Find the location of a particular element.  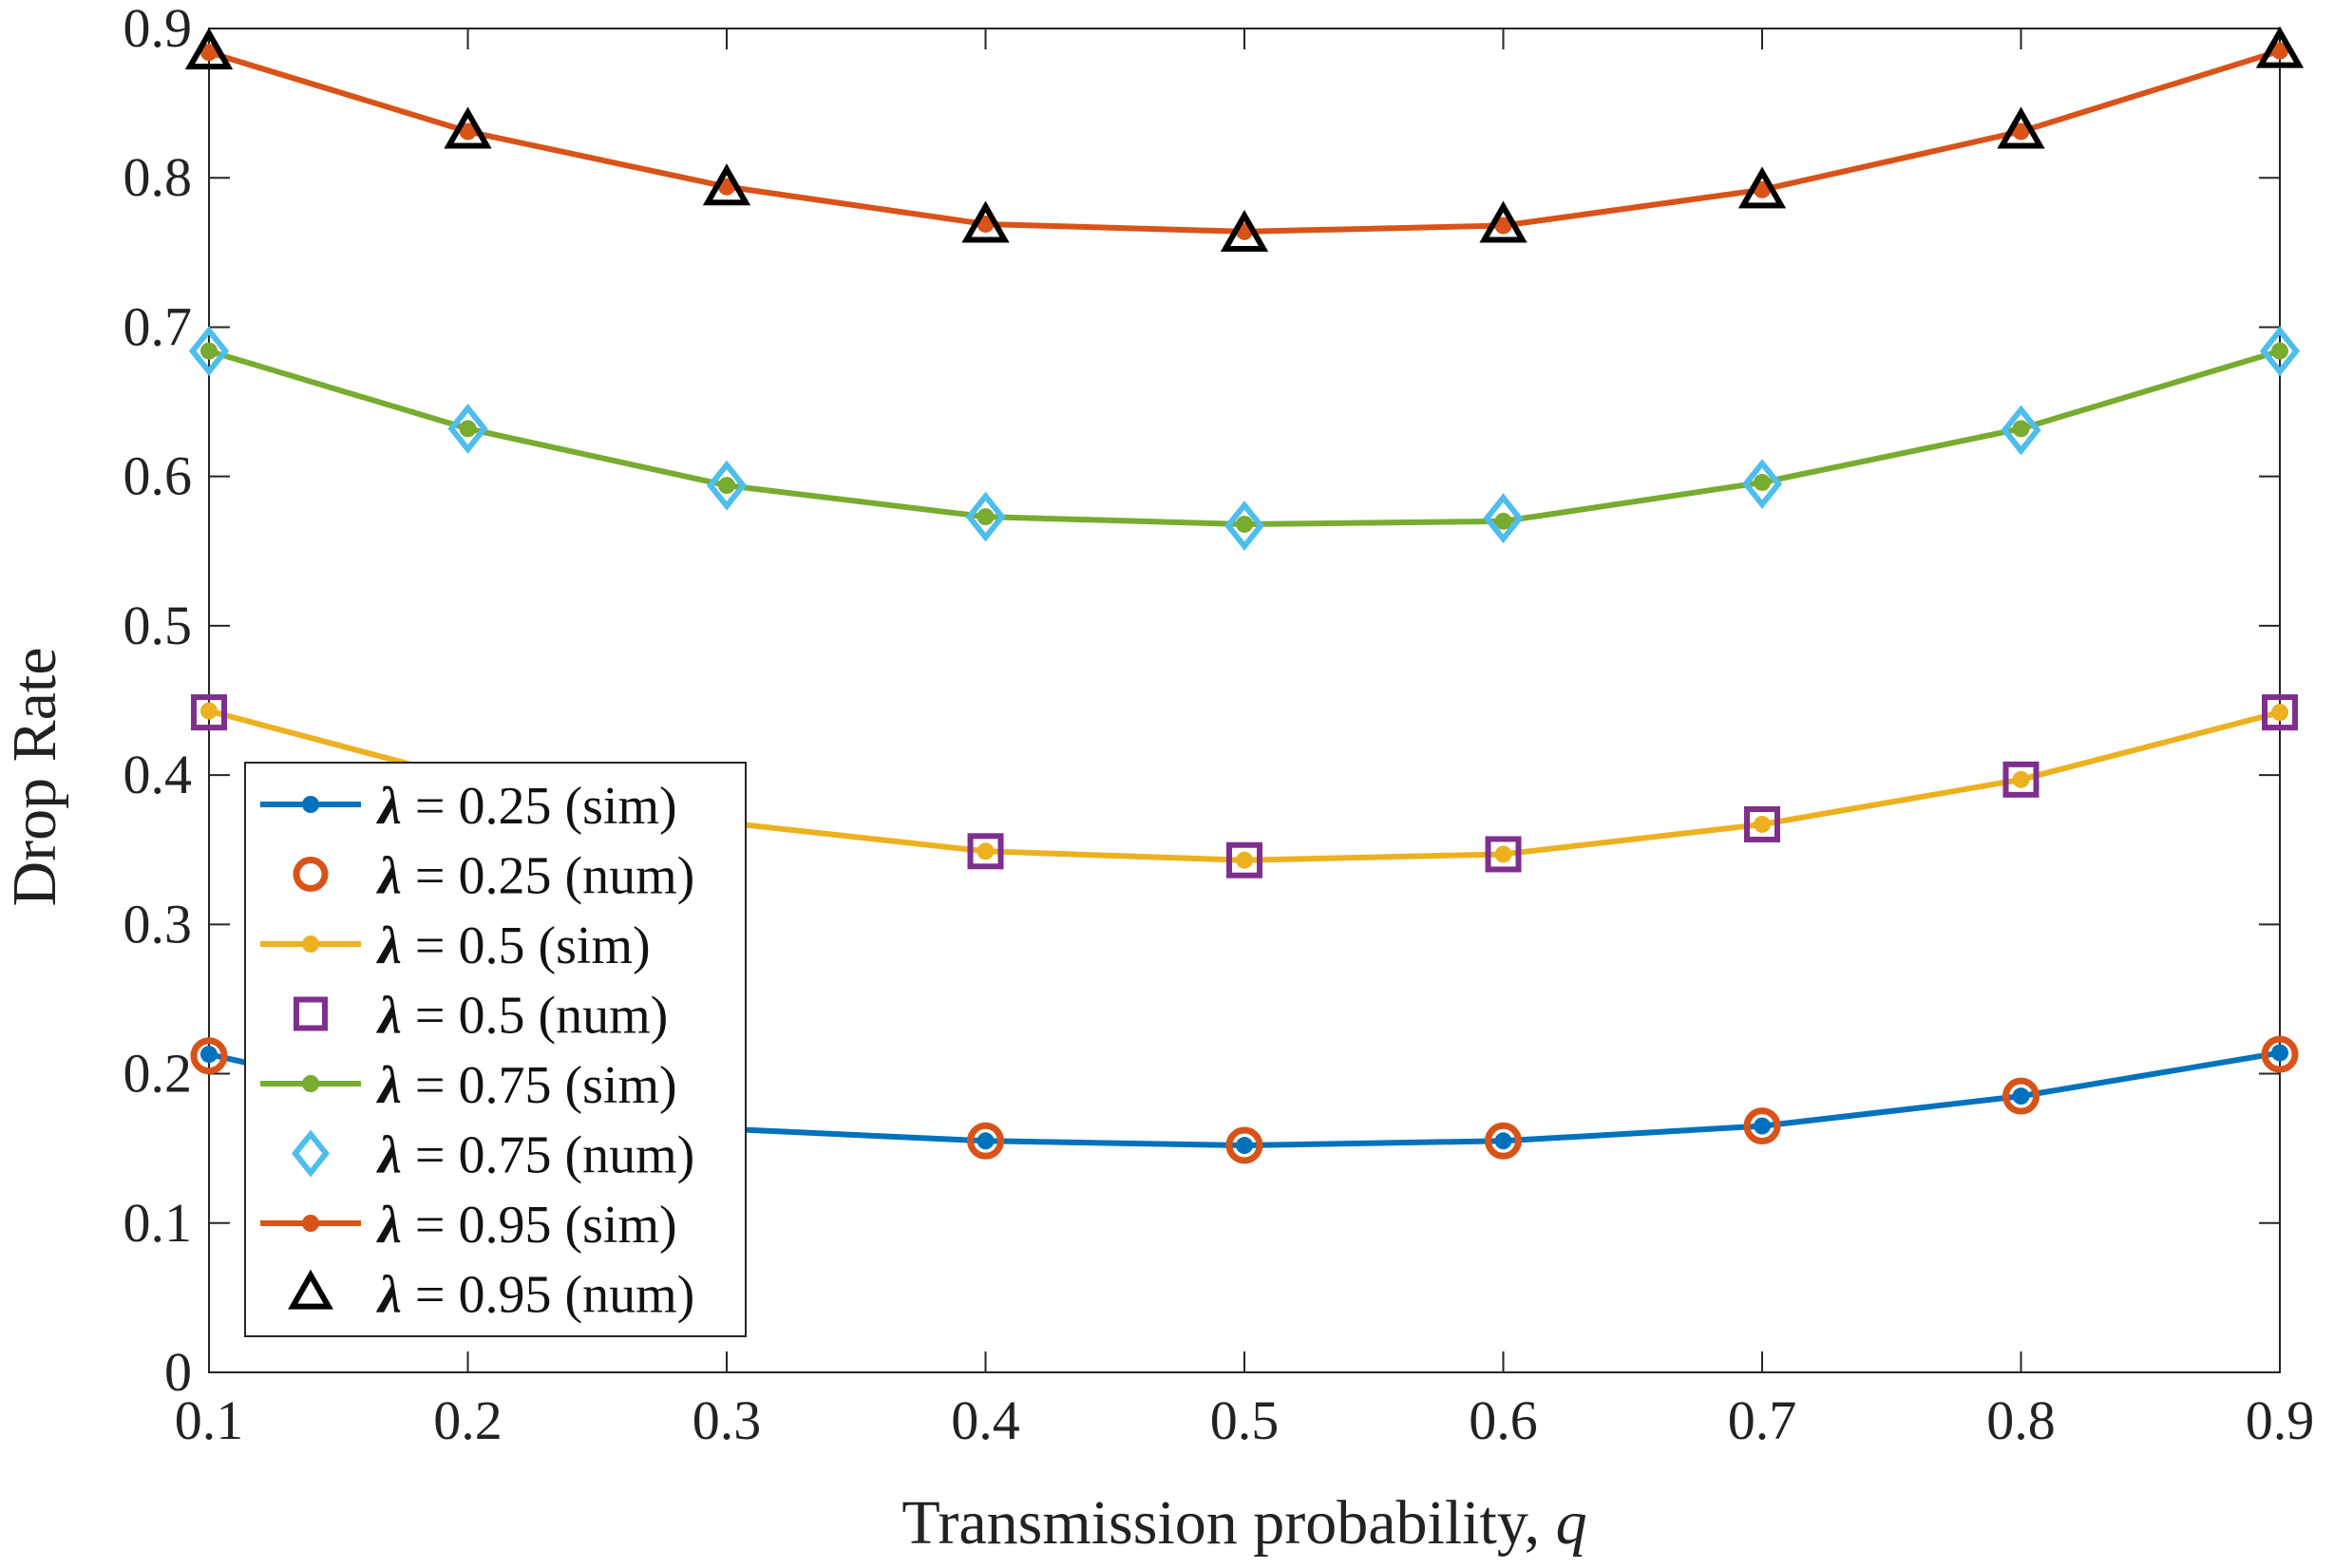

y-tick-label: 0.4 is located at coordinates (158, 774).